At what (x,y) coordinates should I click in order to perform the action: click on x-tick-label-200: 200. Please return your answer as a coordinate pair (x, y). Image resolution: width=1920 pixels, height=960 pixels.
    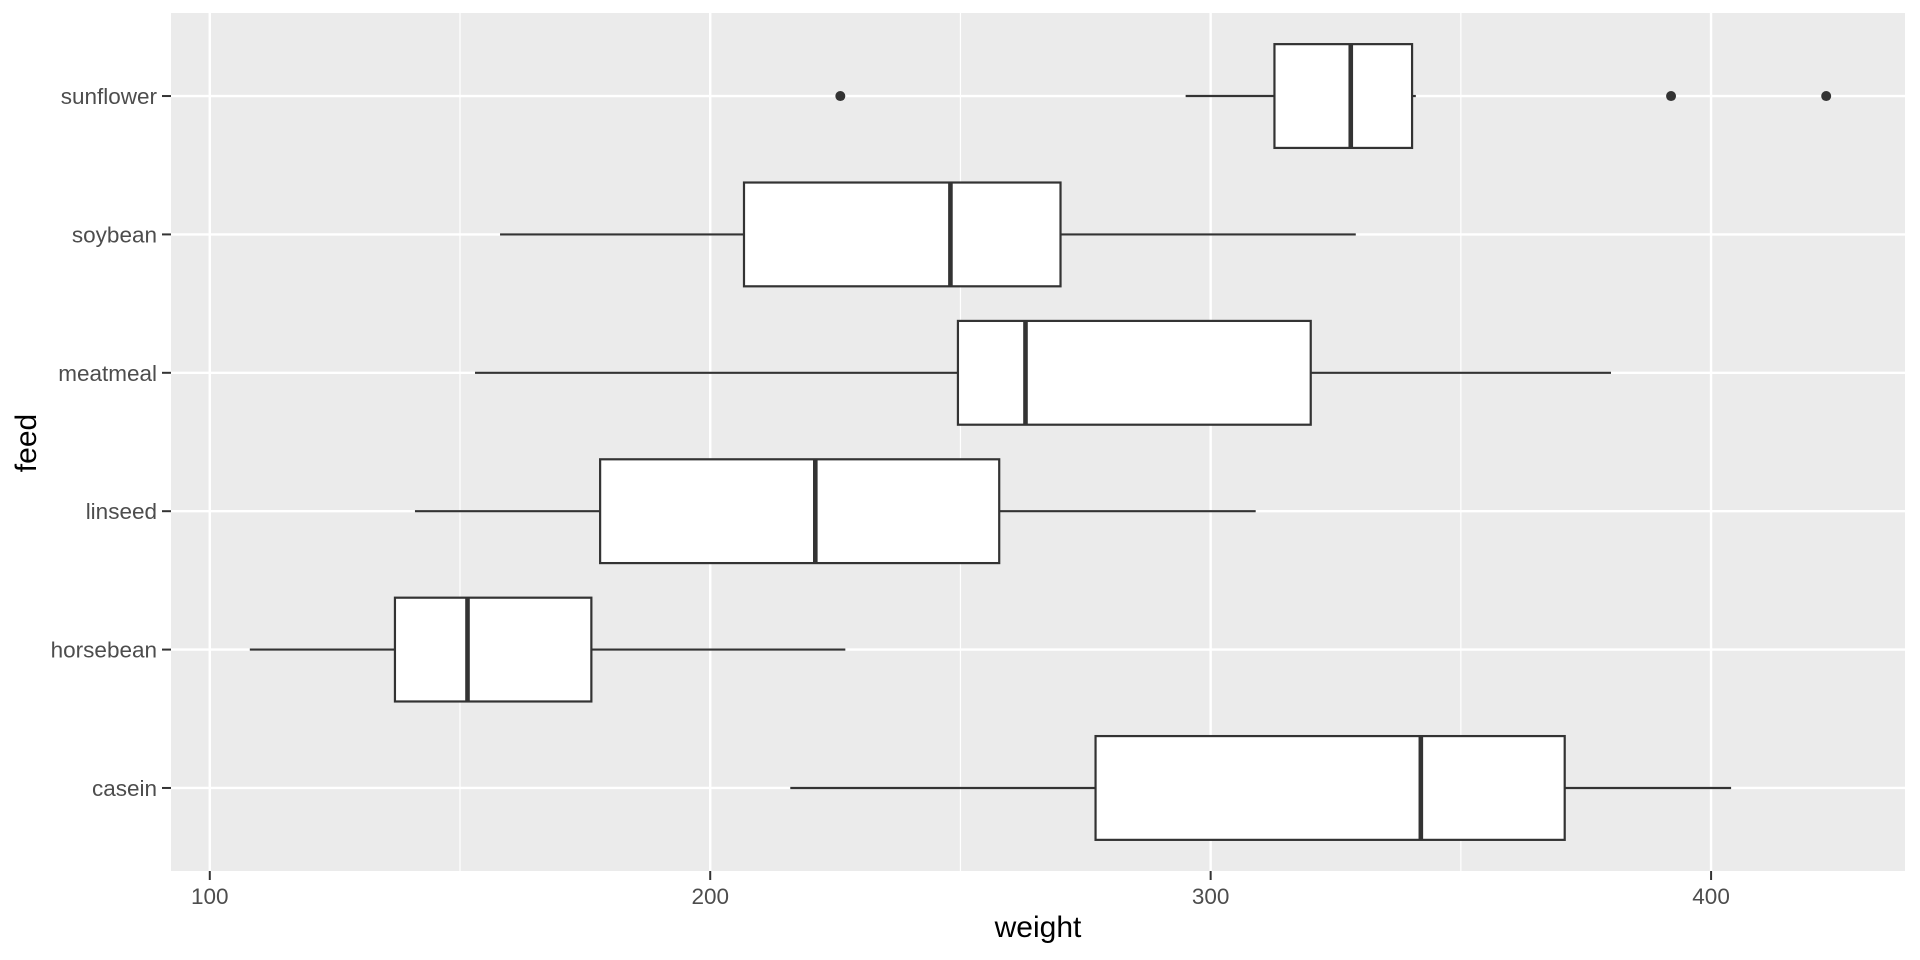
    Looking at the image, I should click on (710, 896).